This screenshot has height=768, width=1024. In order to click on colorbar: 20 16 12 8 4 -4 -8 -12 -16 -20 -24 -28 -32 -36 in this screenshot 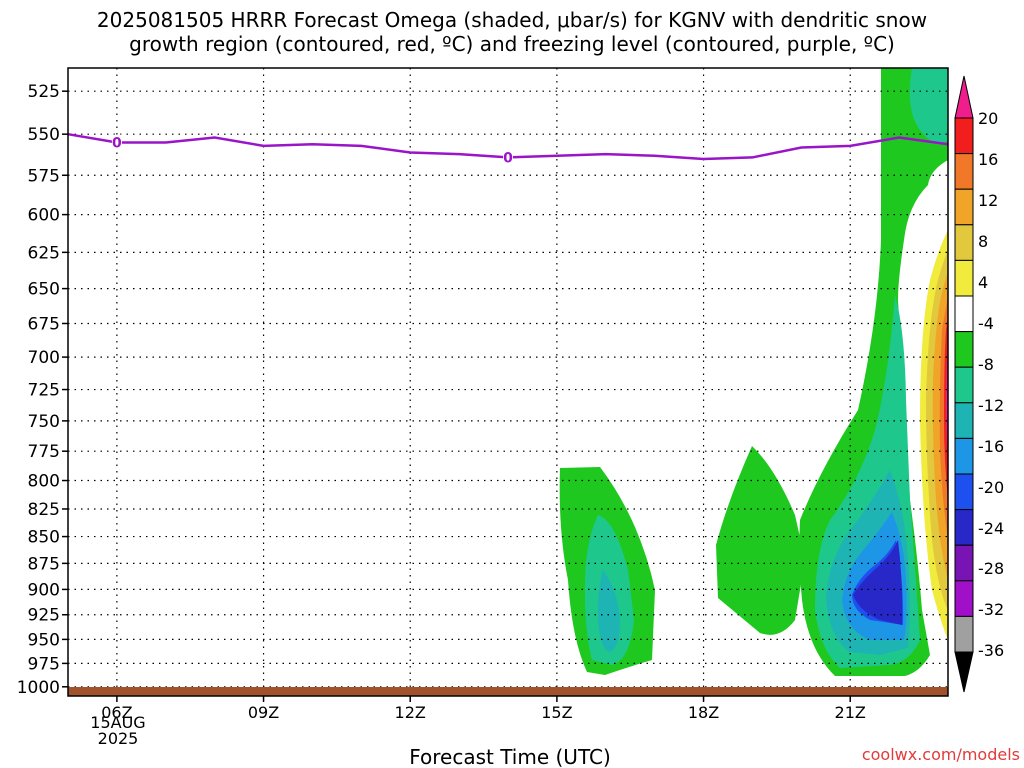, I will do `click(979, 384)`.